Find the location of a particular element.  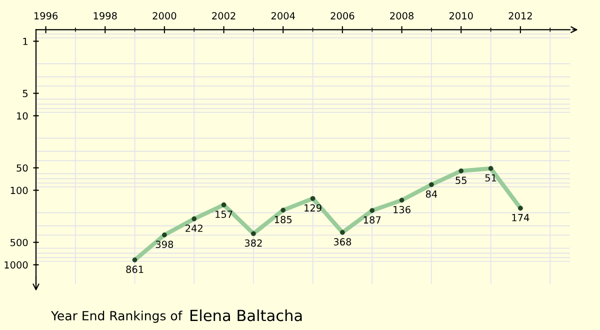

data-label: 187 is located at coordinates (372, 220).